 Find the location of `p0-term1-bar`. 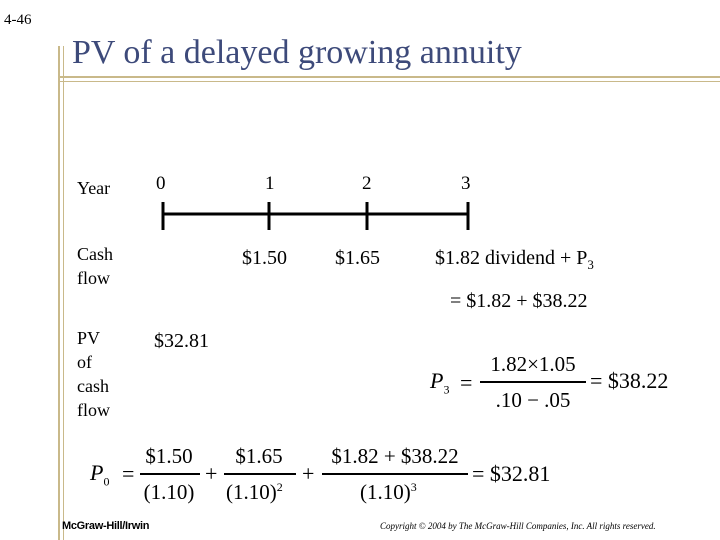

p0-term1-bar is located at coordinates (170, 474).